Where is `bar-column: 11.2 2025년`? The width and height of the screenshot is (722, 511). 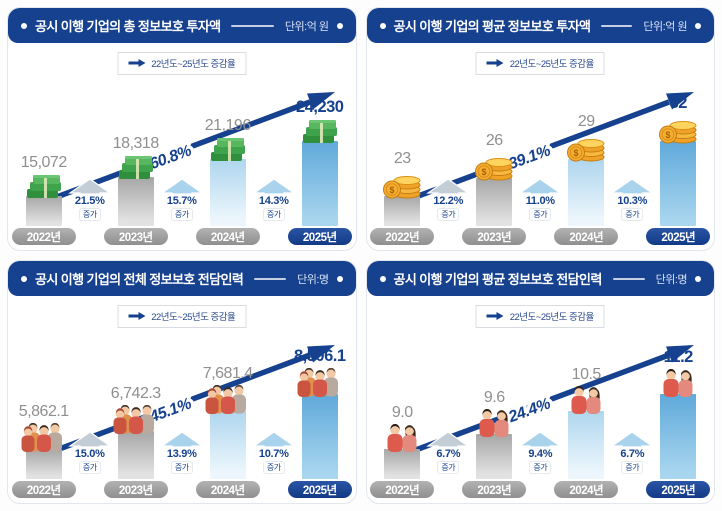 bar-column: 11.2 2025년 is located at coordinates (678, 423).